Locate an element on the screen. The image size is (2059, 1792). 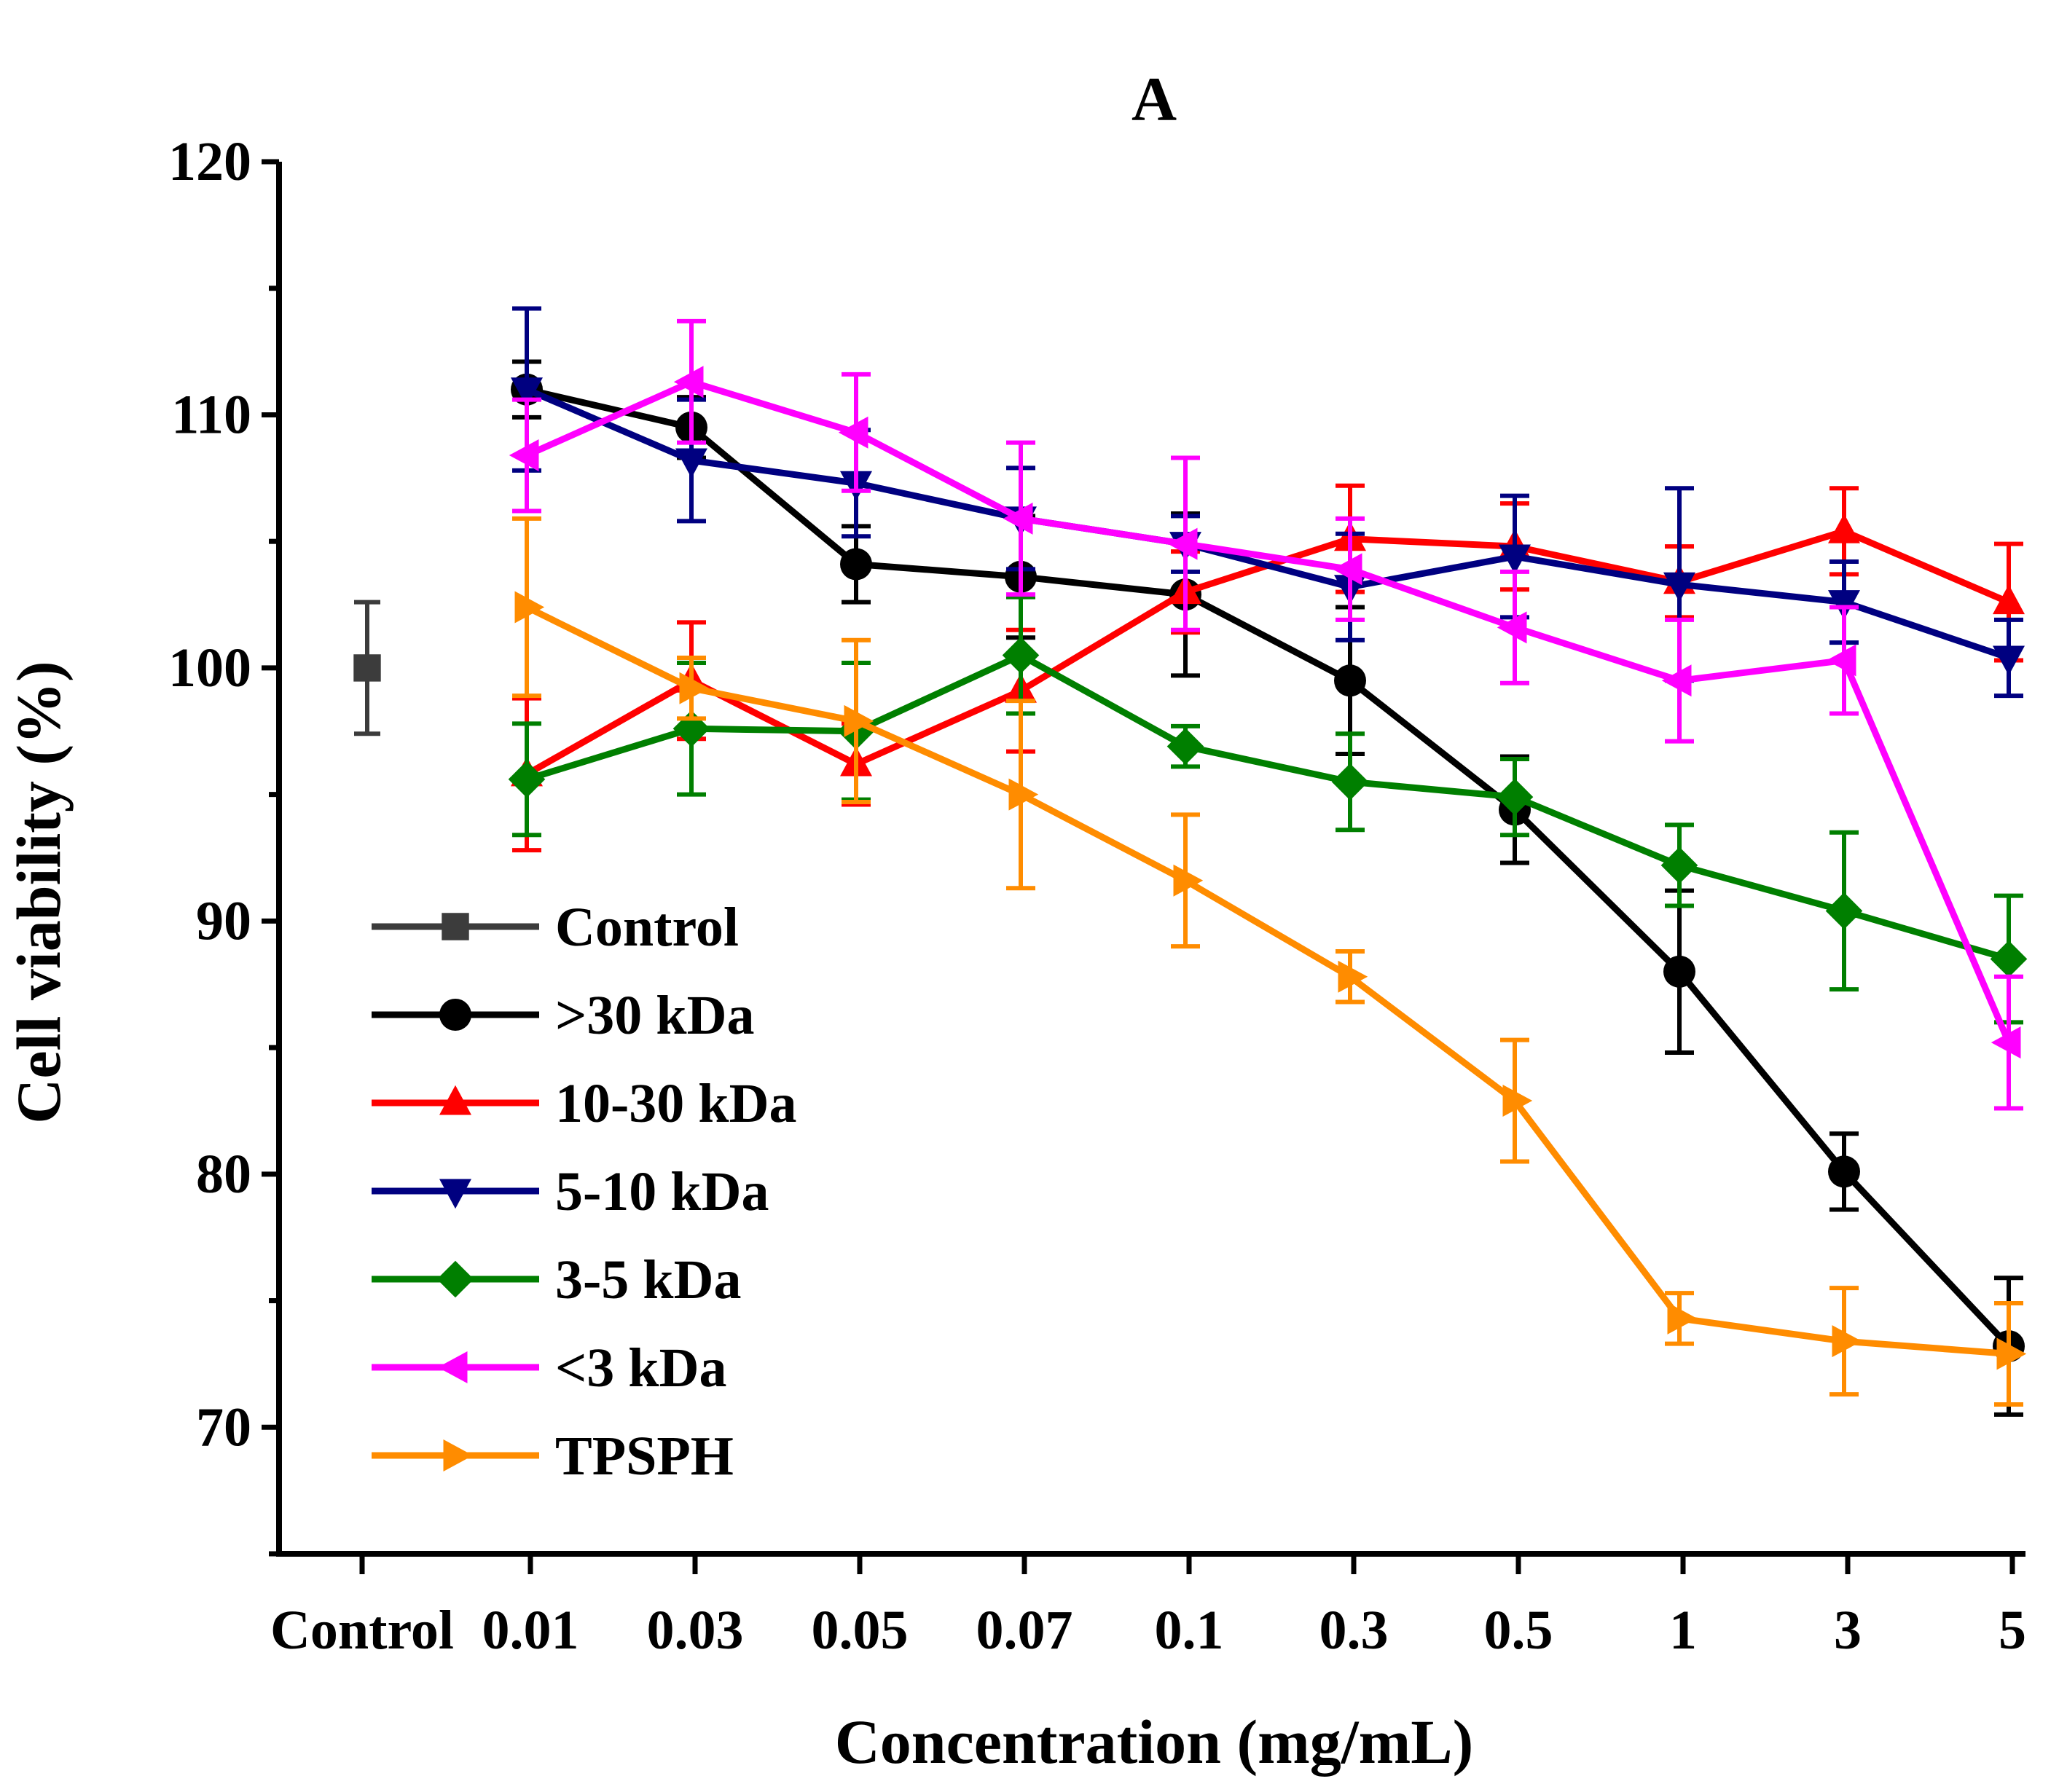
x-tick-label: 0.5 is located at coordinates (1518, 1631).